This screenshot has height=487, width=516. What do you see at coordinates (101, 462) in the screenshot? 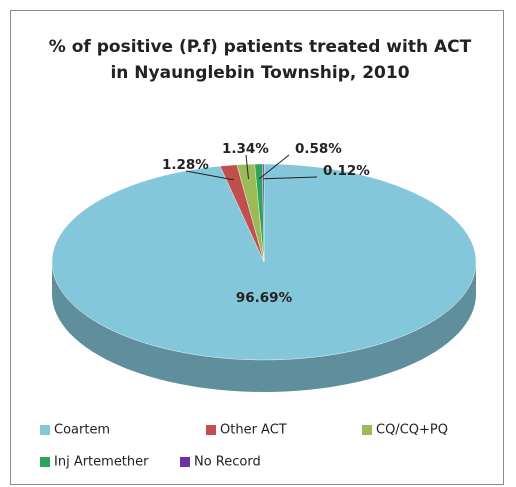
I see `legend-label: Inj Artemether` at bounding box center [101, 462].